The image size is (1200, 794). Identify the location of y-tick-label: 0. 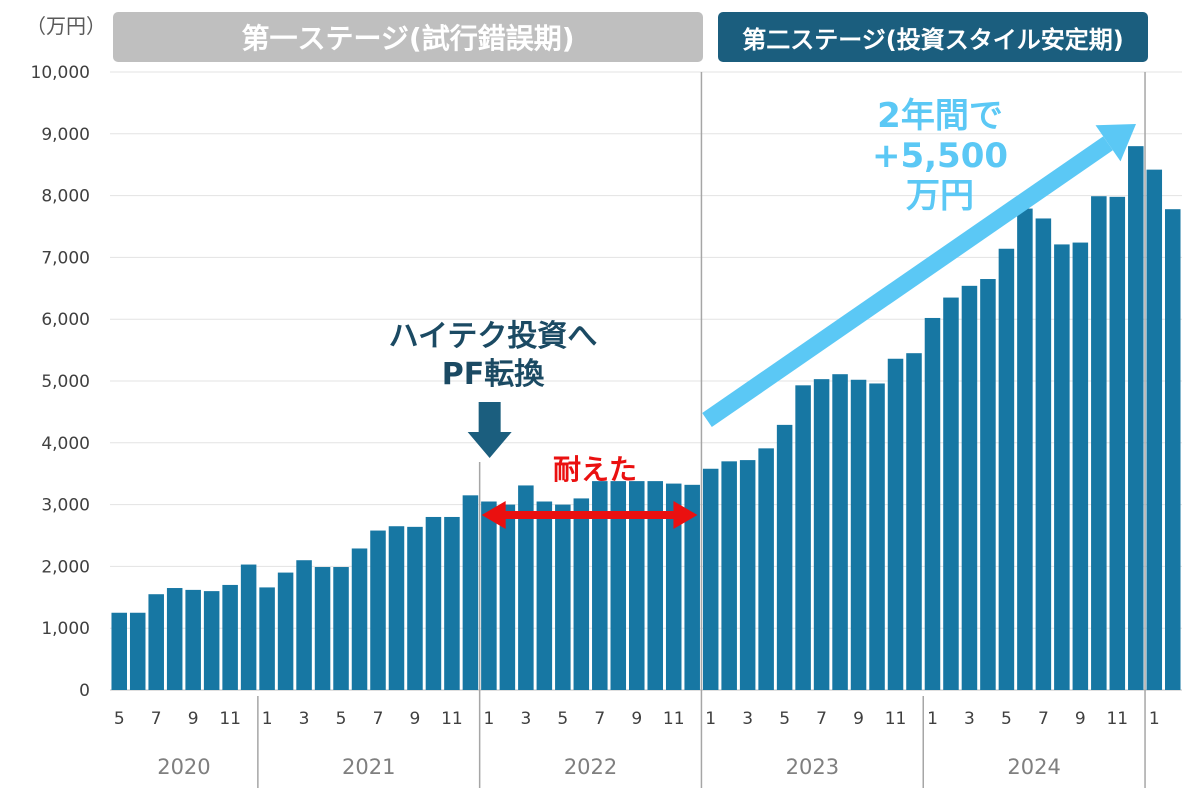
(84, 691).